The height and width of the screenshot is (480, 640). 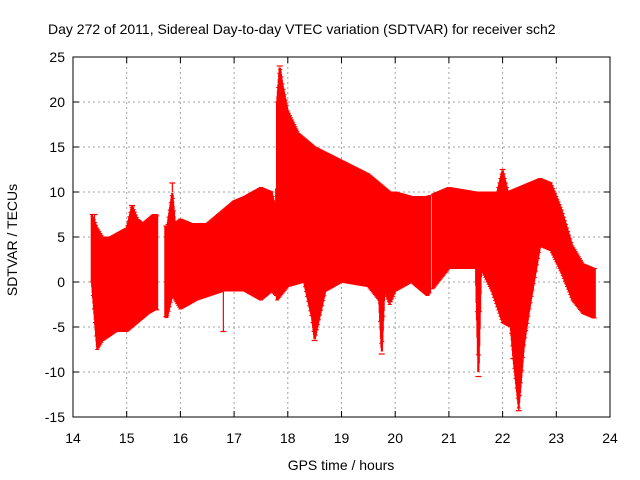 What do you see at coordinates (57, 147) in the screenshot?
I see `y-tick-label: 15` at bounding box center [57, 147].